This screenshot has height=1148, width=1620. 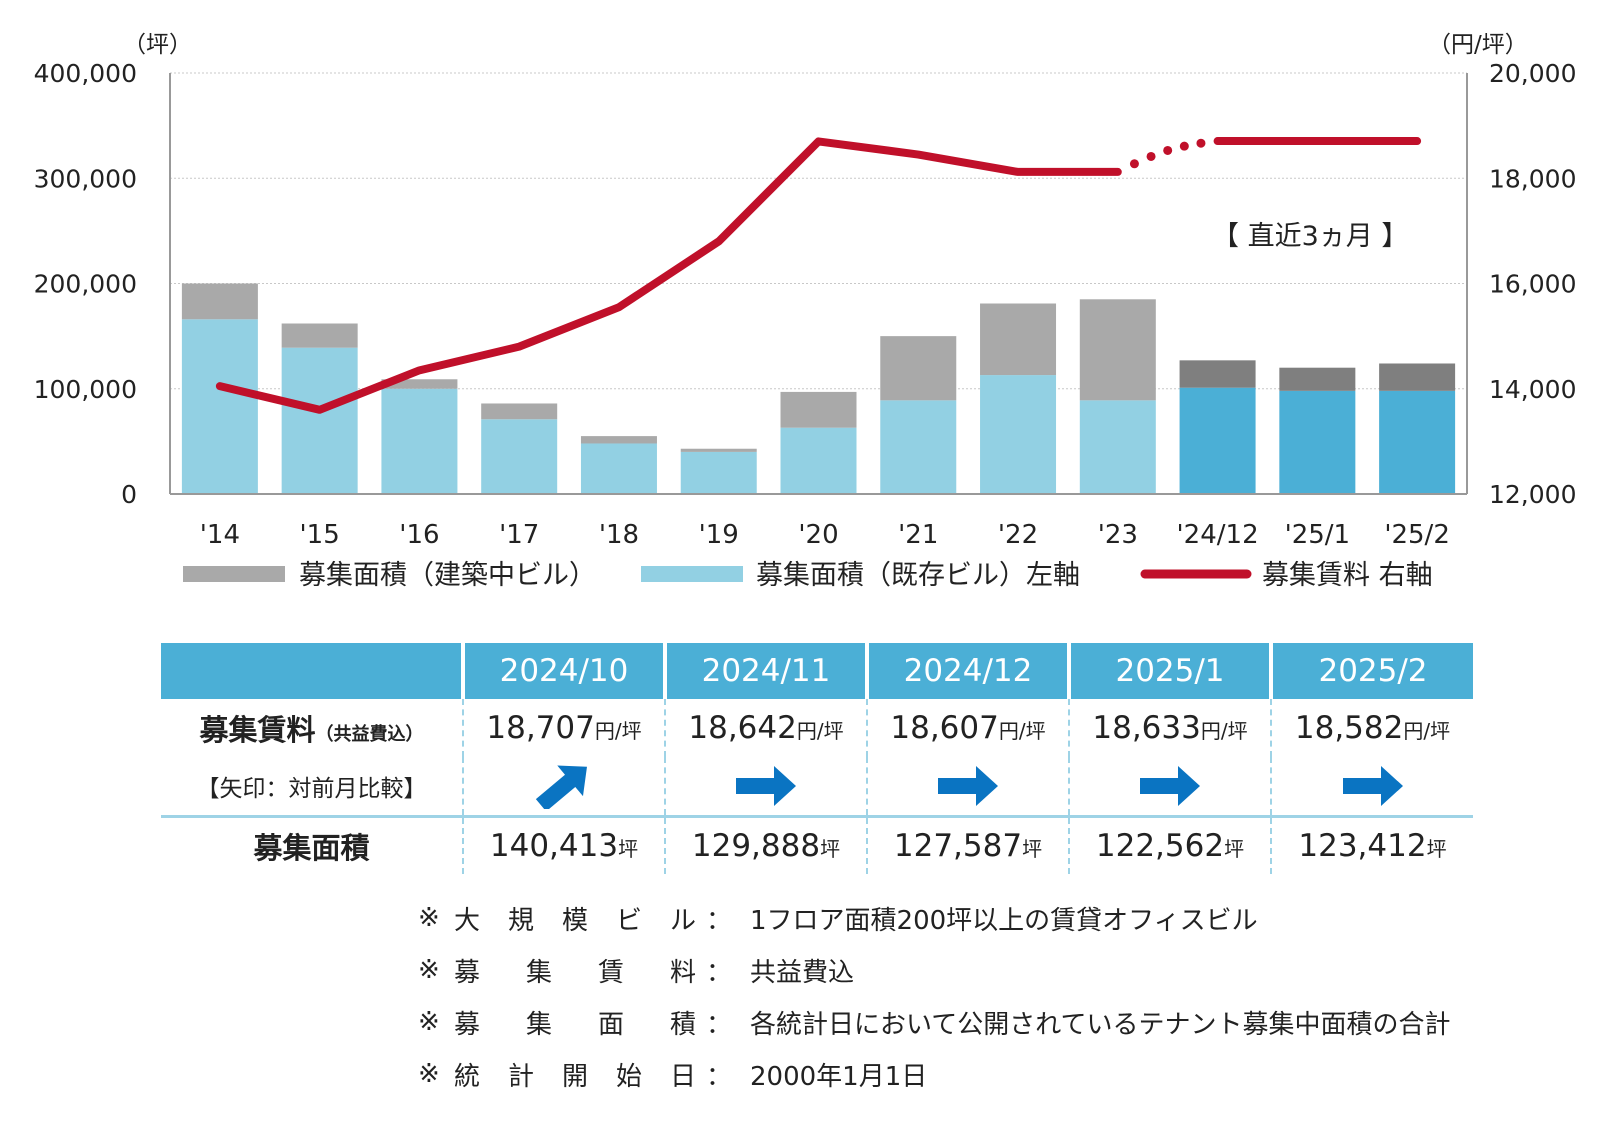 What do you see at coordinates (1004, 920) in the screenshot?
I see `note-text: 1フロア面積200坪以上の賃貸オフィスビル` at bounding box center [1004, 920].